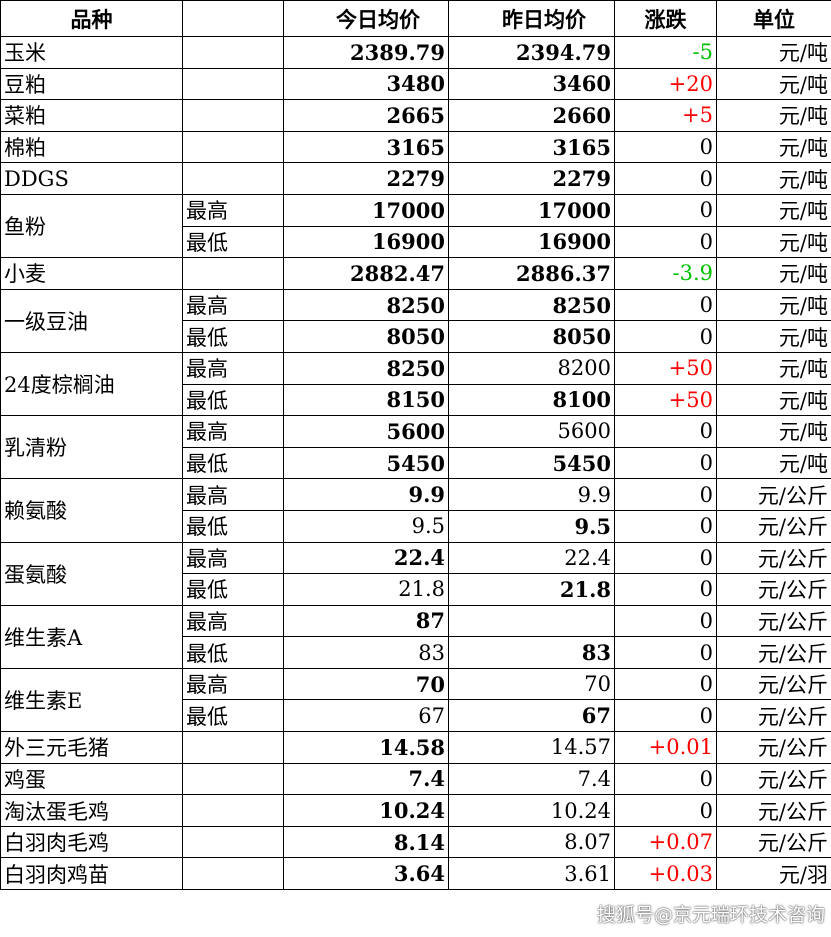  Describe the element at coordinates (531, 400) in the screenshot. I see `yesterday-price: 8100` at that location.